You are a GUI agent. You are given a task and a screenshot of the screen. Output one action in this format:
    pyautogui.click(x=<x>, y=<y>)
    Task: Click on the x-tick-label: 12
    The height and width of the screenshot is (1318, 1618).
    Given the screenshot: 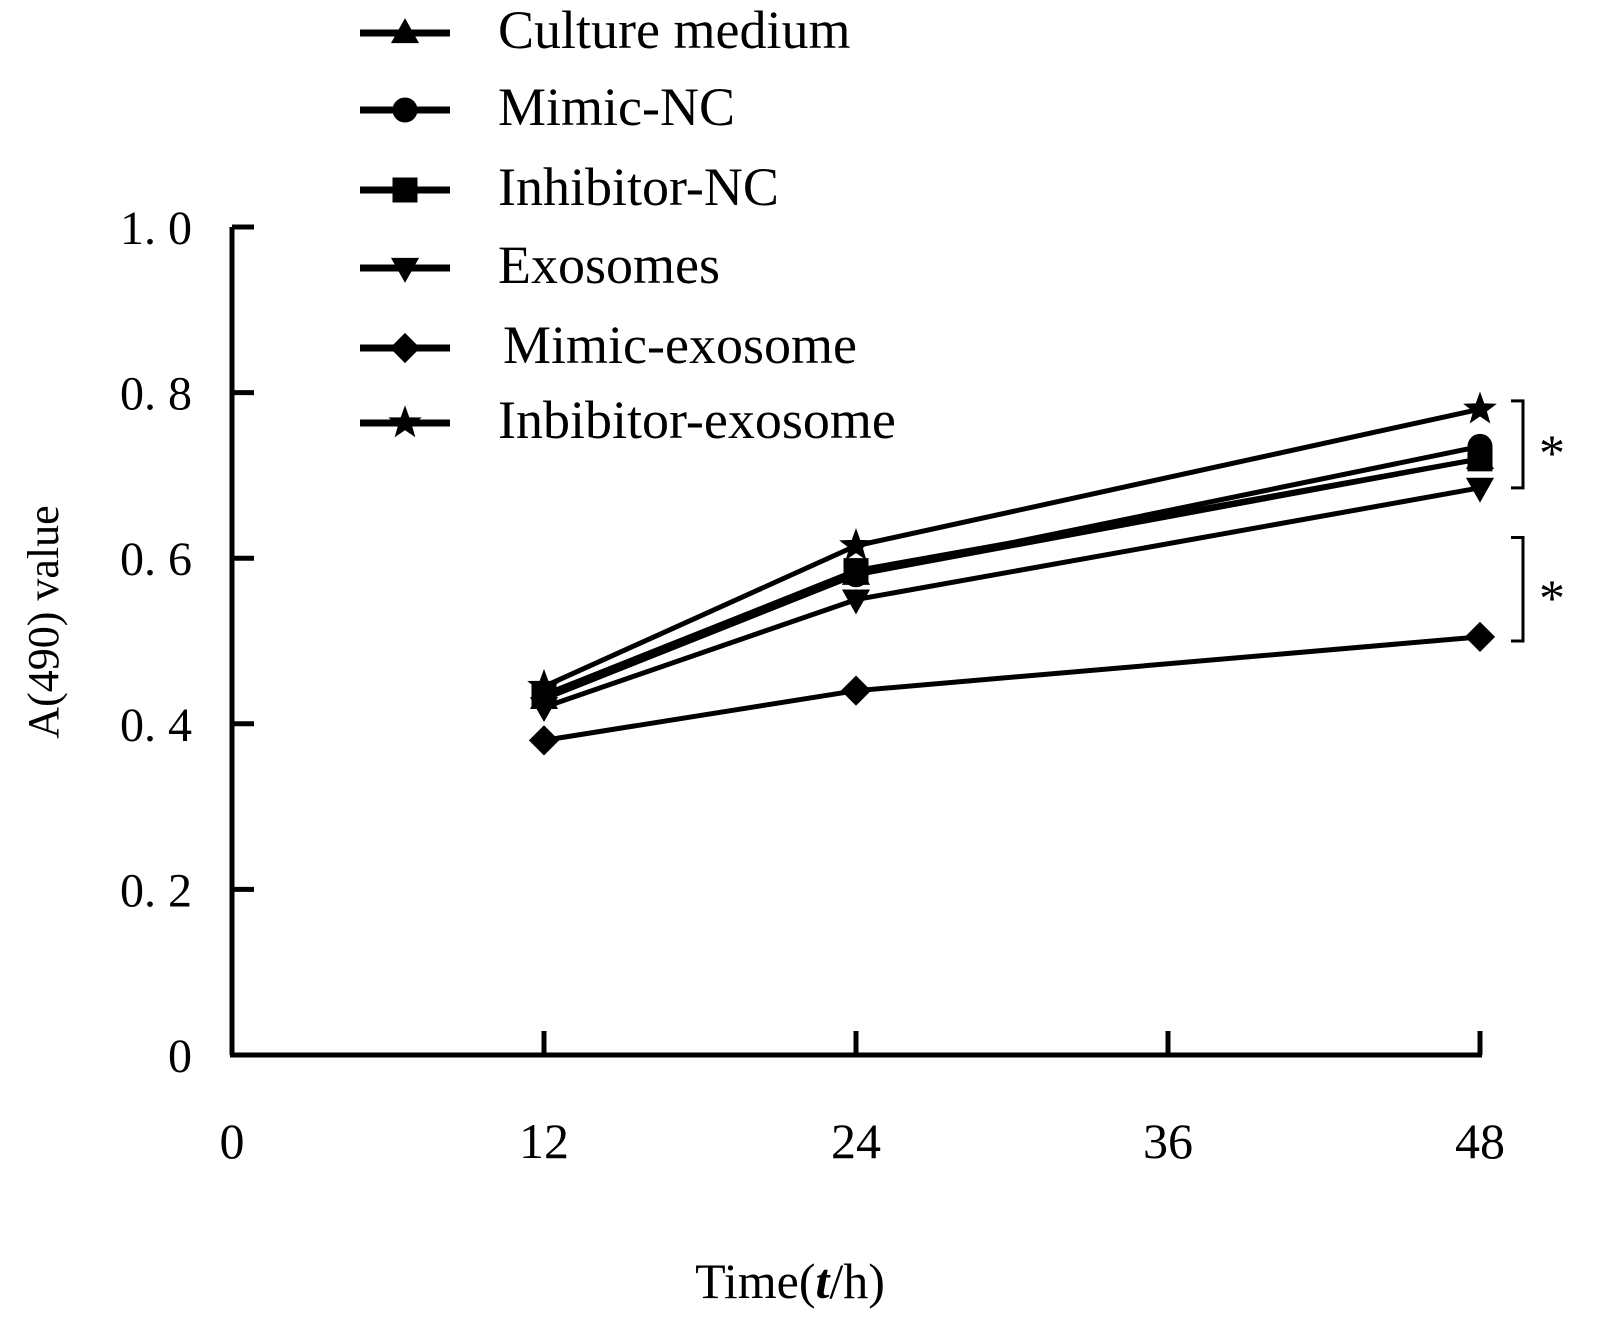 What is the action you would take?
    pyautogui.click(x=544, y=1141)
    